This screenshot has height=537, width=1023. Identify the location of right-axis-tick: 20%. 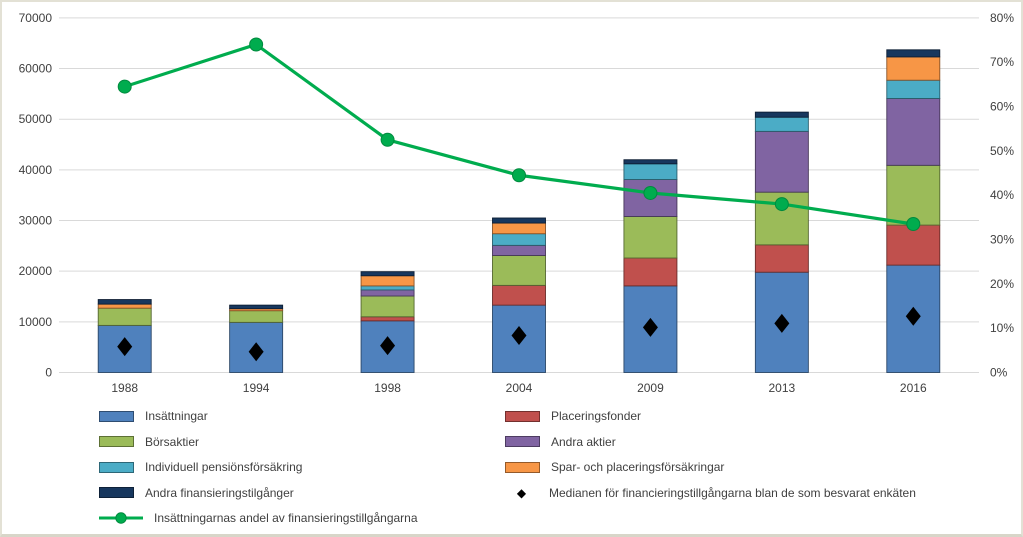
(1002, 284).